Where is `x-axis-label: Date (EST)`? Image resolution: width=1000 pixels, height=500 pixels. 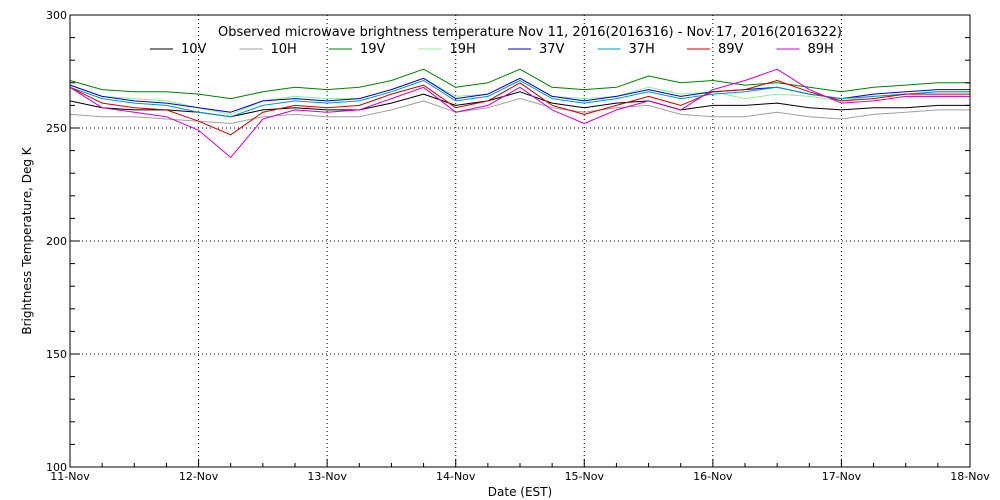 x-axis-label: Date (EST) is located at coordinates (520, 492).